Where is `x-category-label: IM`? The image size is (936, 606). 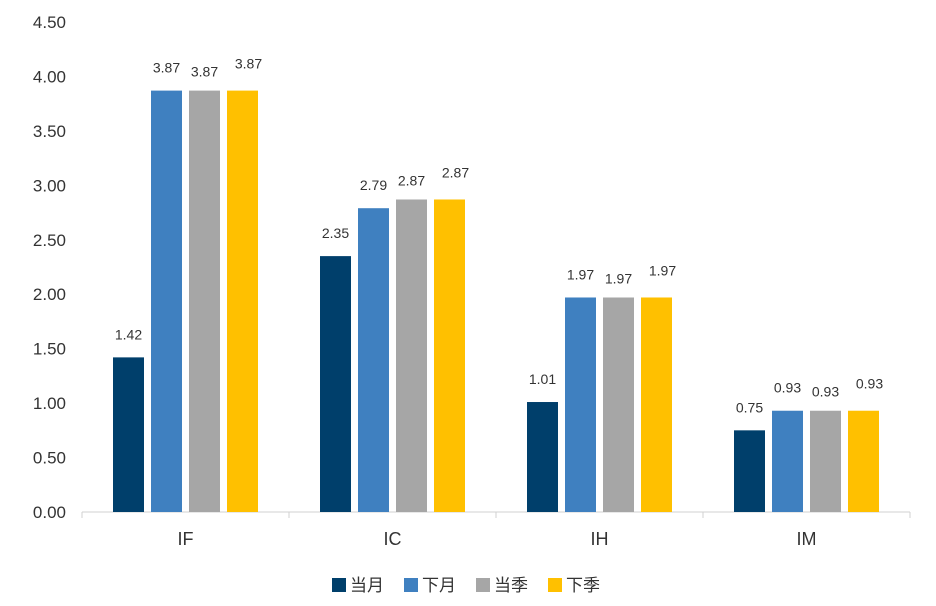 x-category-label: IM is located at coordinates (807, 539).